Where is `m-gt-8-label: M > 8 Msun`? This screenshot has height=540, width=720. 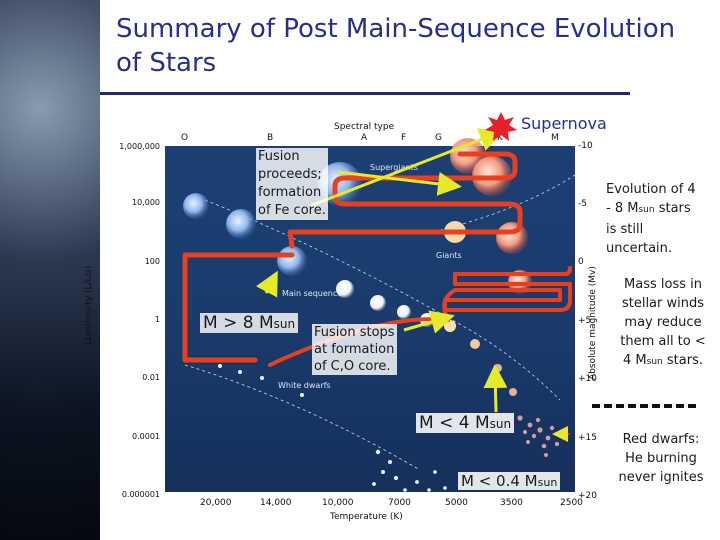 m-gt-8-label: M > 8 Msun is located at coordinates (249, 323).